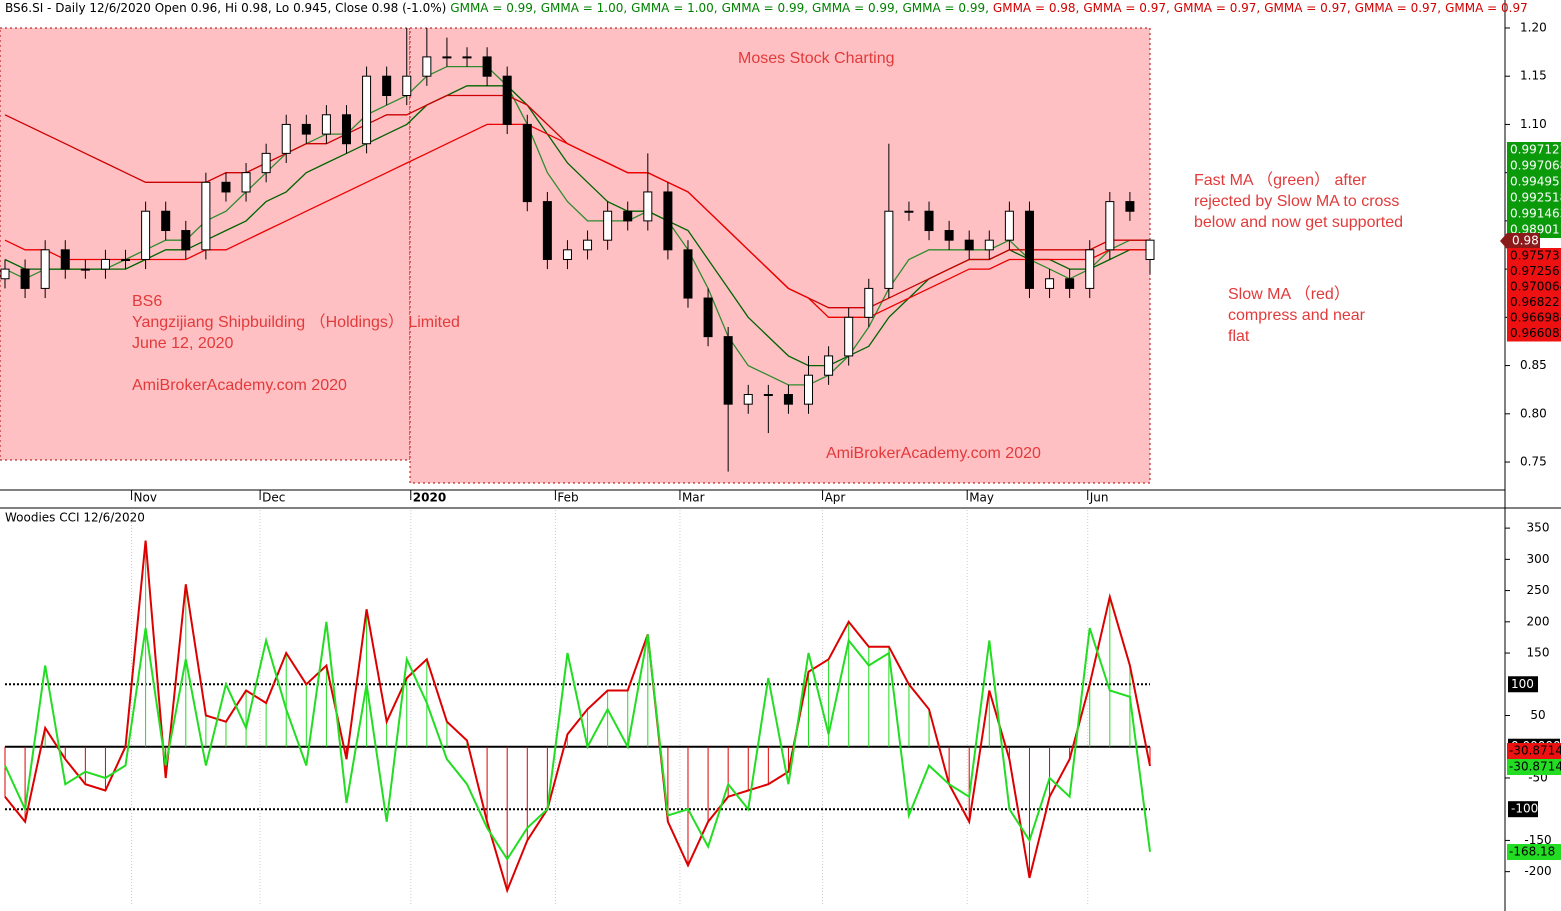  What do you see at coordinates (1537, 715) in the screenshot?
I see `y-tick-label: 50` at bounding box center [1537, 715].